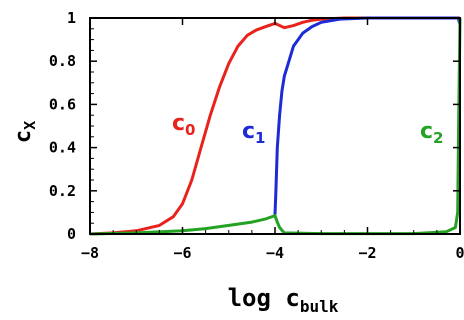  I want to click on x-tick-label: −2, so click(367, 253).